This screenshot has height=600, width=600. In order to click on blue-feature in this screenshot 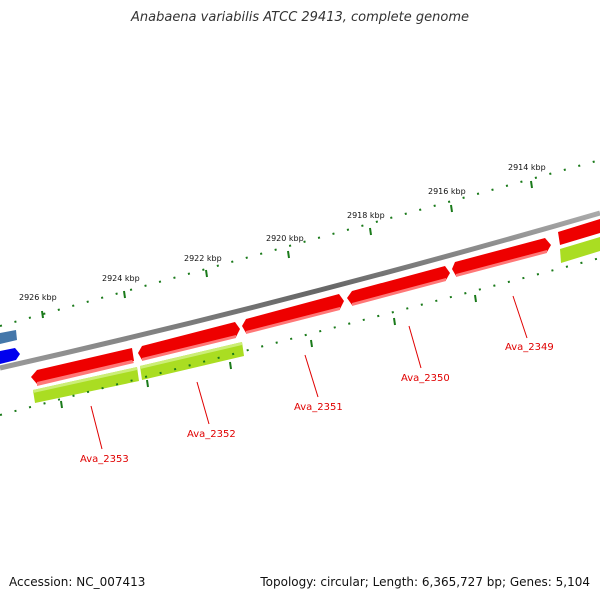, I will do `click(10, 356)`.